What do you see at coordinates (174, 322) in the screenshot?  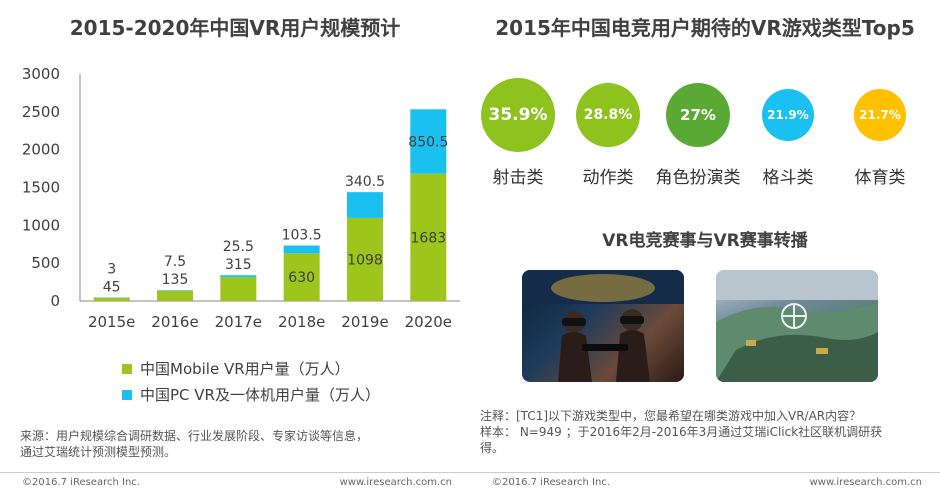 I see `x-tick-label: 2016e` at bounding box center [174, 322].